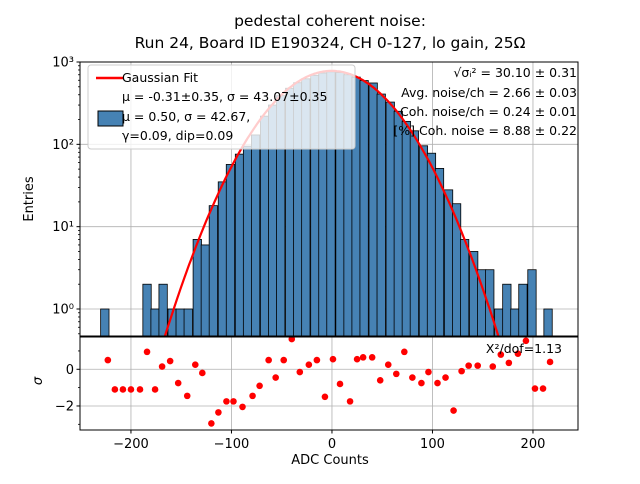  Describe the element at coordinates (131, 444) in the screenshot. I see `x-tick-label: −200` at that location.